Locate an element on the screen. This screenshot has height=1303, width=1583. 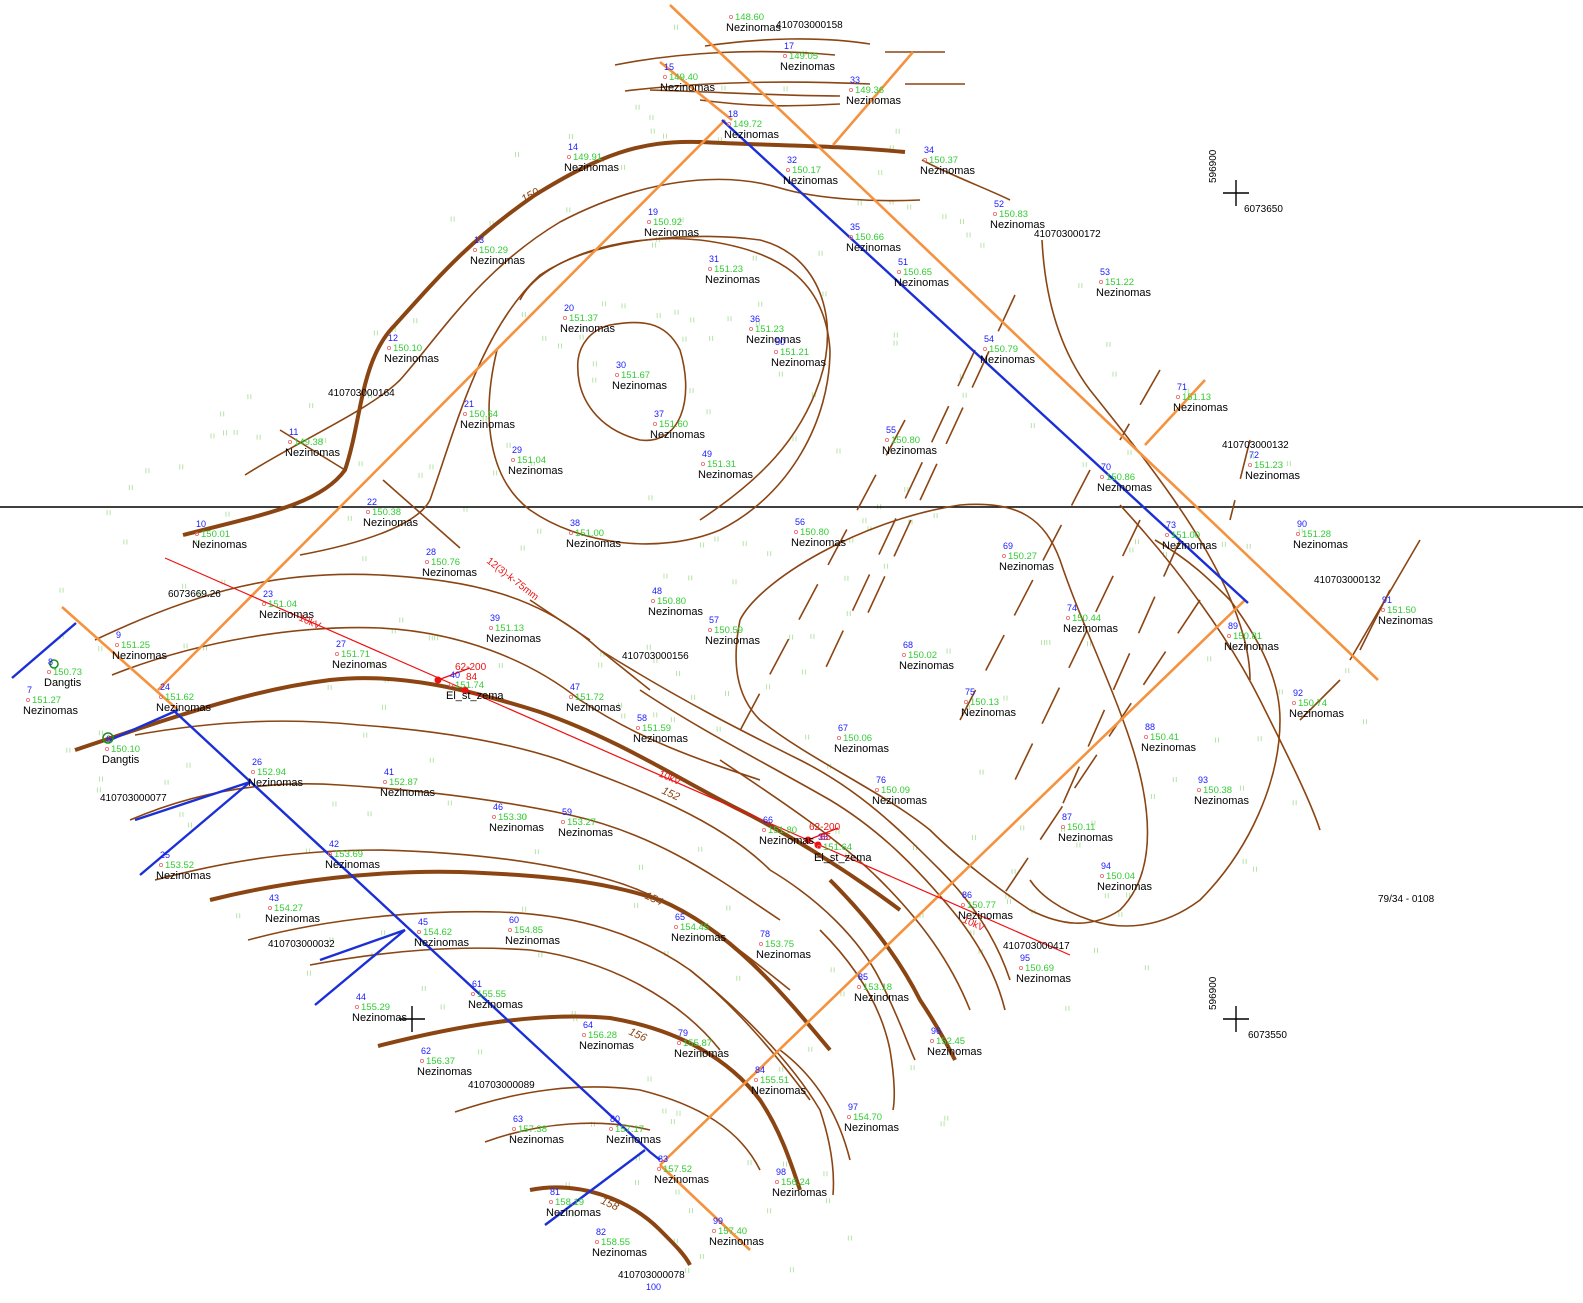
point-number: 12 is located at coordinates (393, 338).